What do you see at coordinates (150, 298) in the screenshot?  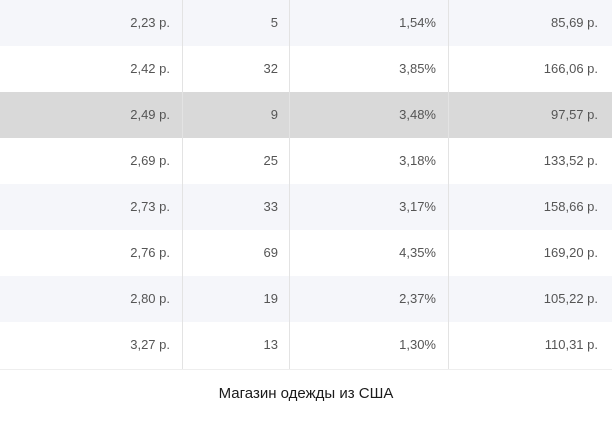 I see `price-cell: 2,80 р.` at bounding box center [150, 298].